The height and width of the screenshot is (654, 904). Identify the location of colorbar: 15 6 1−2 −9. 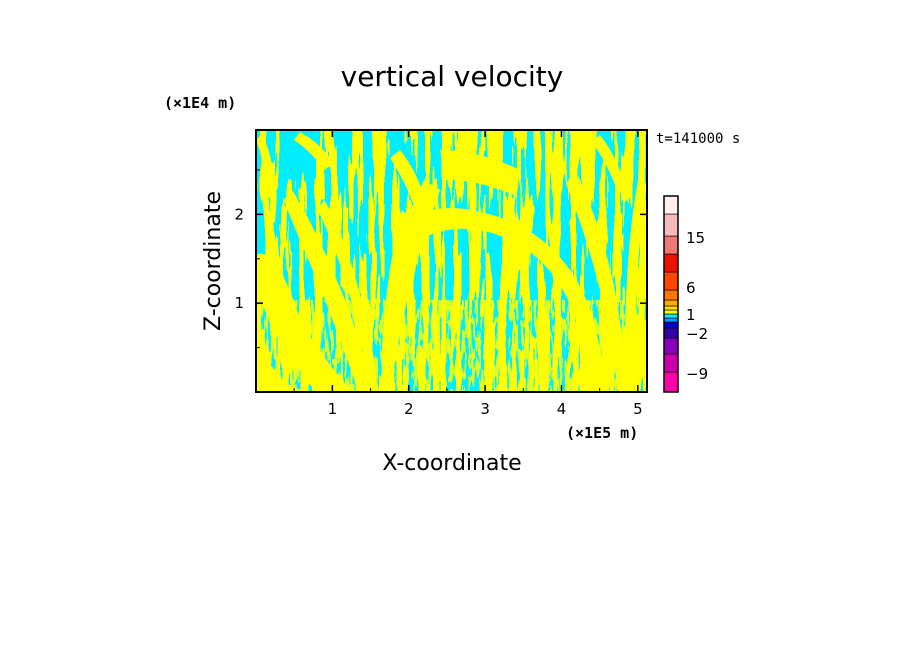
(685, 294).